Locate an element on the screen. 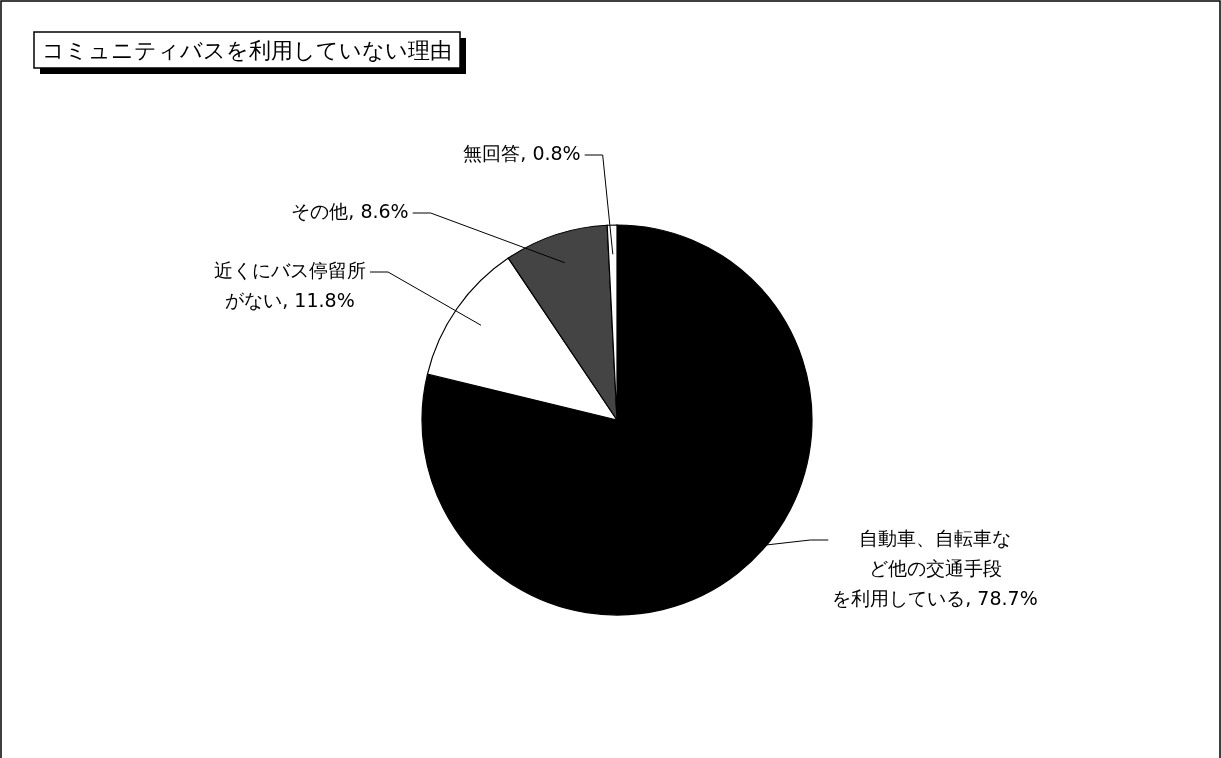 The image size is (1221, 758). slice-label: 自動車、自転車など他の交通手段を利用している, 78.7% is located at coordinates (935, 568).